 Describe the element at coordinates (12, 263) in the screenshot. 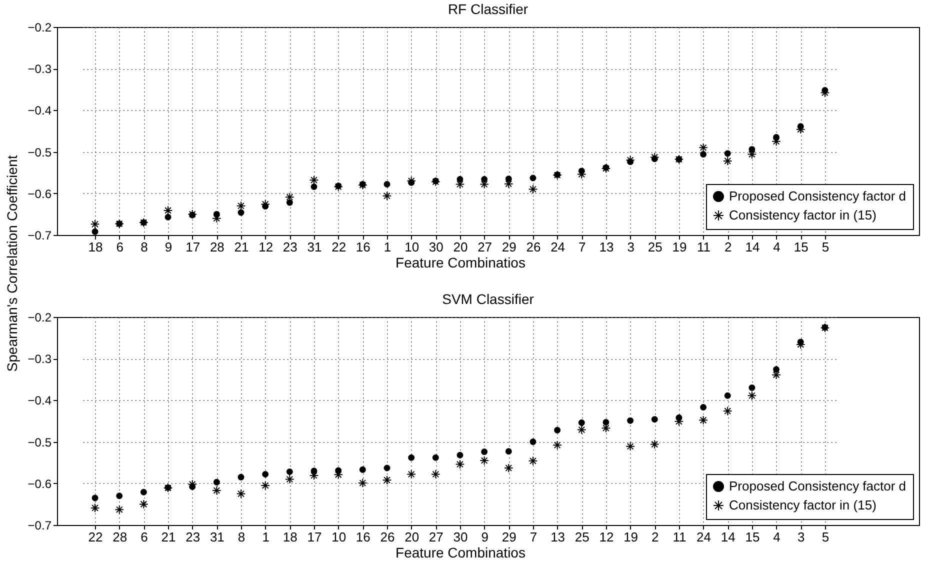

I see `y-axis-title: Spearman's Correlation Coefficient` at that location.